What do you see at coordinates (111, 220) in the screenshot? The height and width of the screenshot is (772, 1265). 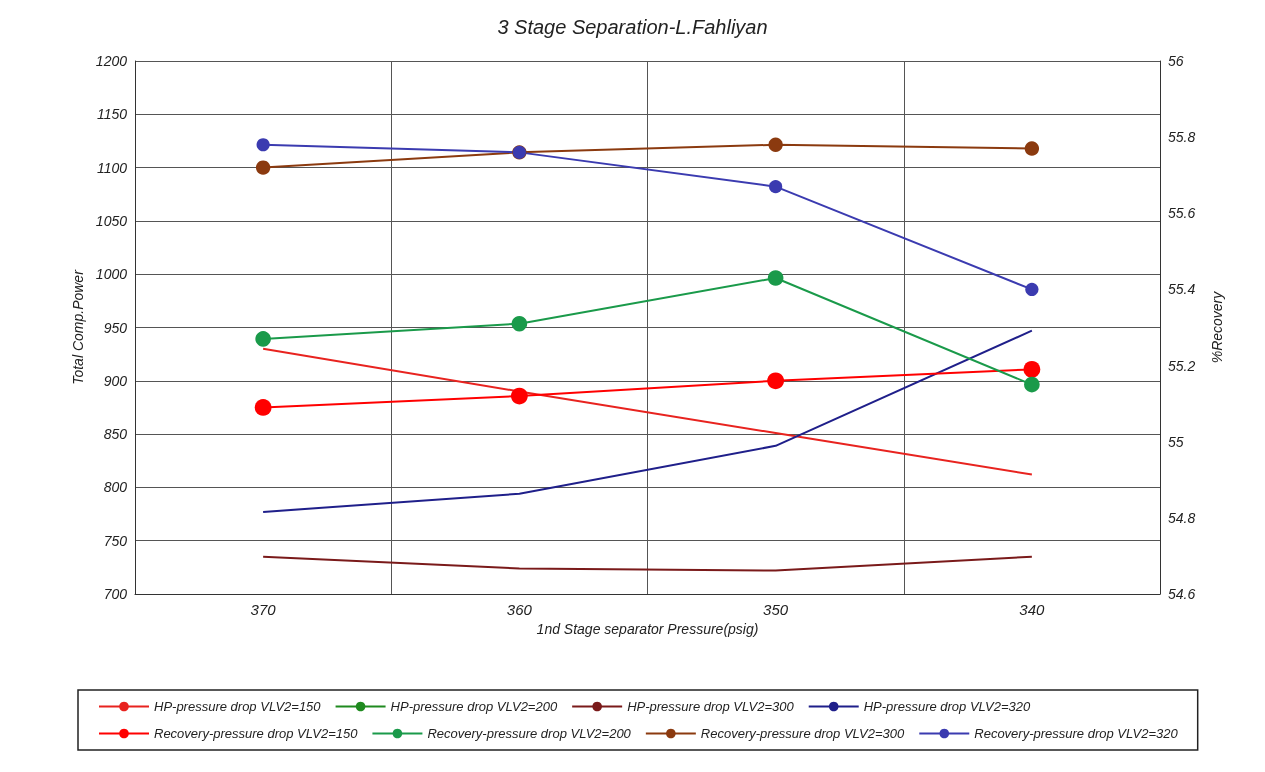 I see `y-tick-label: 1050` at bounding box center [111, 220].